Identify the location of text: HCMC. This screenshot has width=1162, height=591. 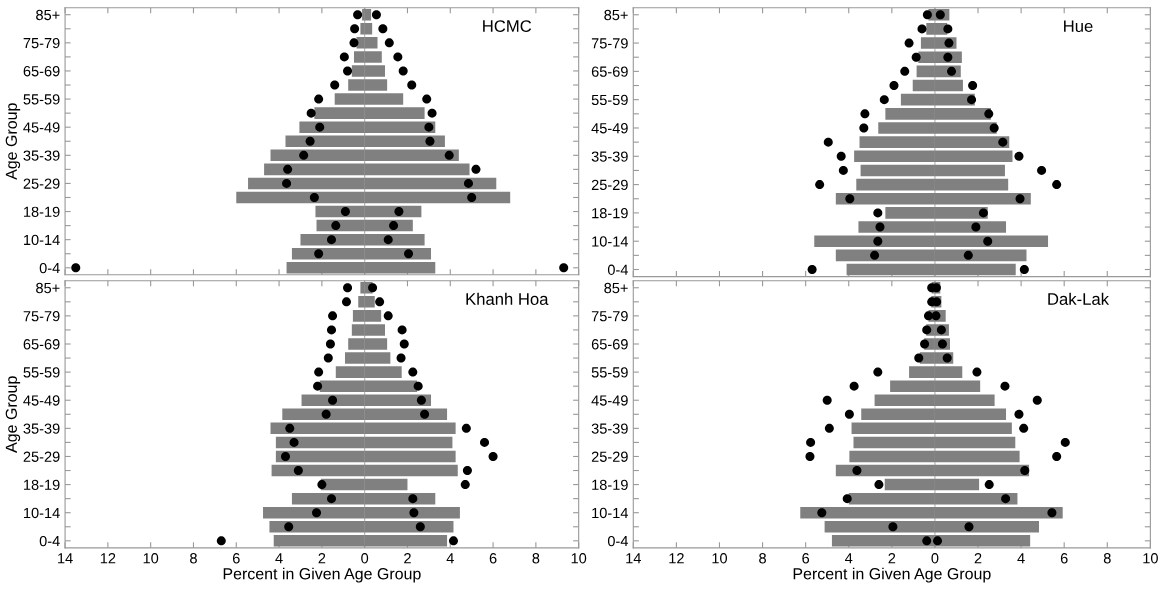
(507, 26).